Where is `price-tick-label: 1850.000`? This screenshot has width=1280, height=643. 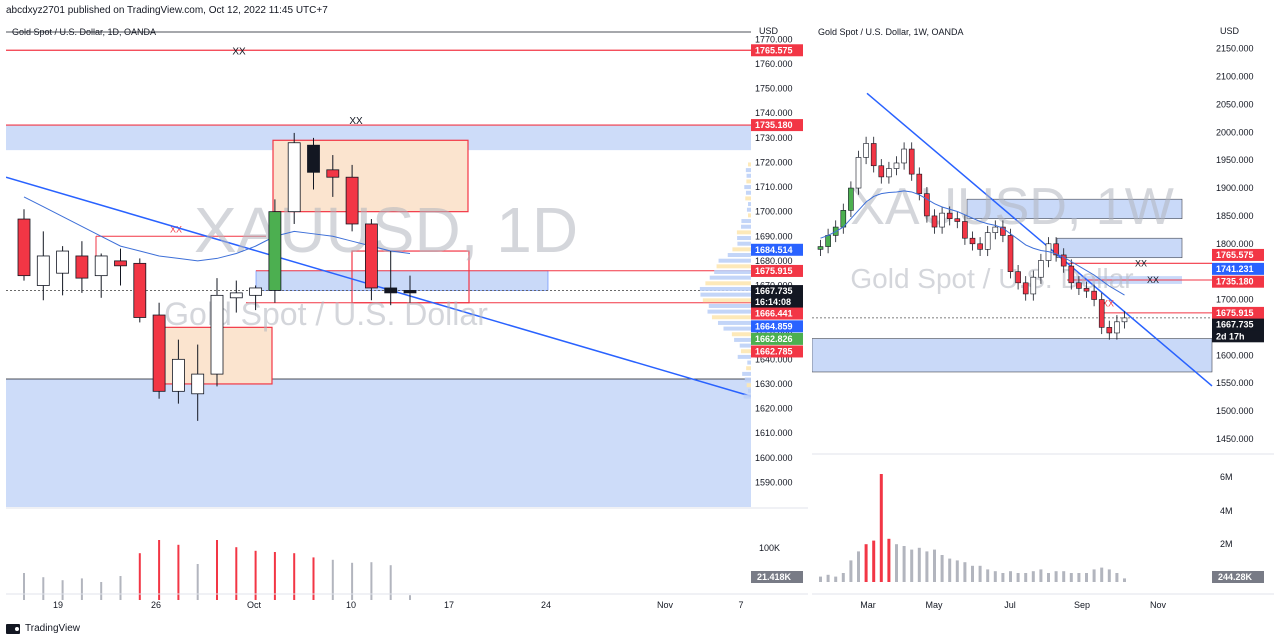
price-tick-label: 1850.000 is located at coordinates (1235, 216).